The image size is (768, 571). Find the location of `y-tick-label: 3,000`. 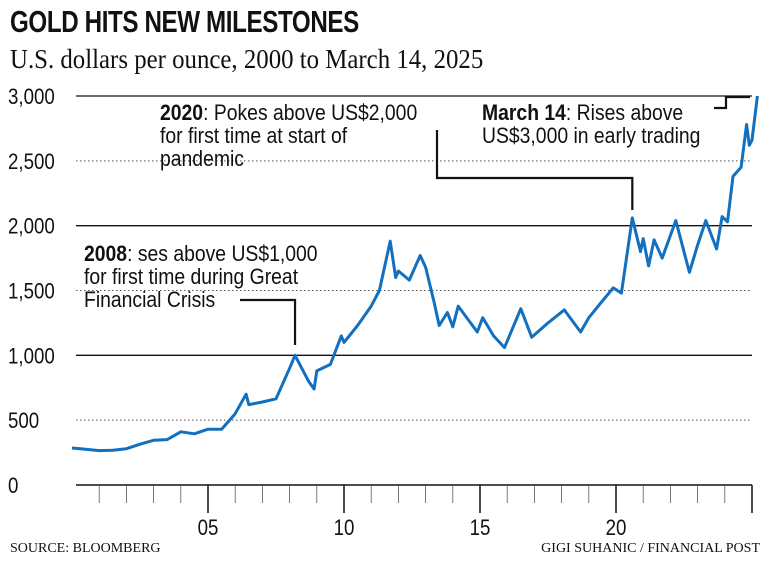

y-tick-label: 3,000 is located at coordinates (31, 98).